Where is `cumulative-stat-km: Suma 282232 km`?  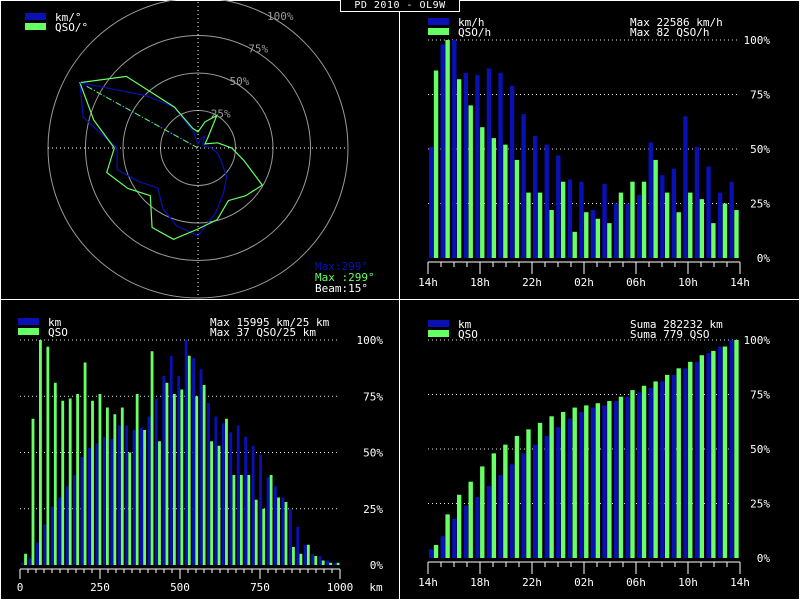 cumulative-stat-km: Suma 282232 km is located at coordinates (676, 324).